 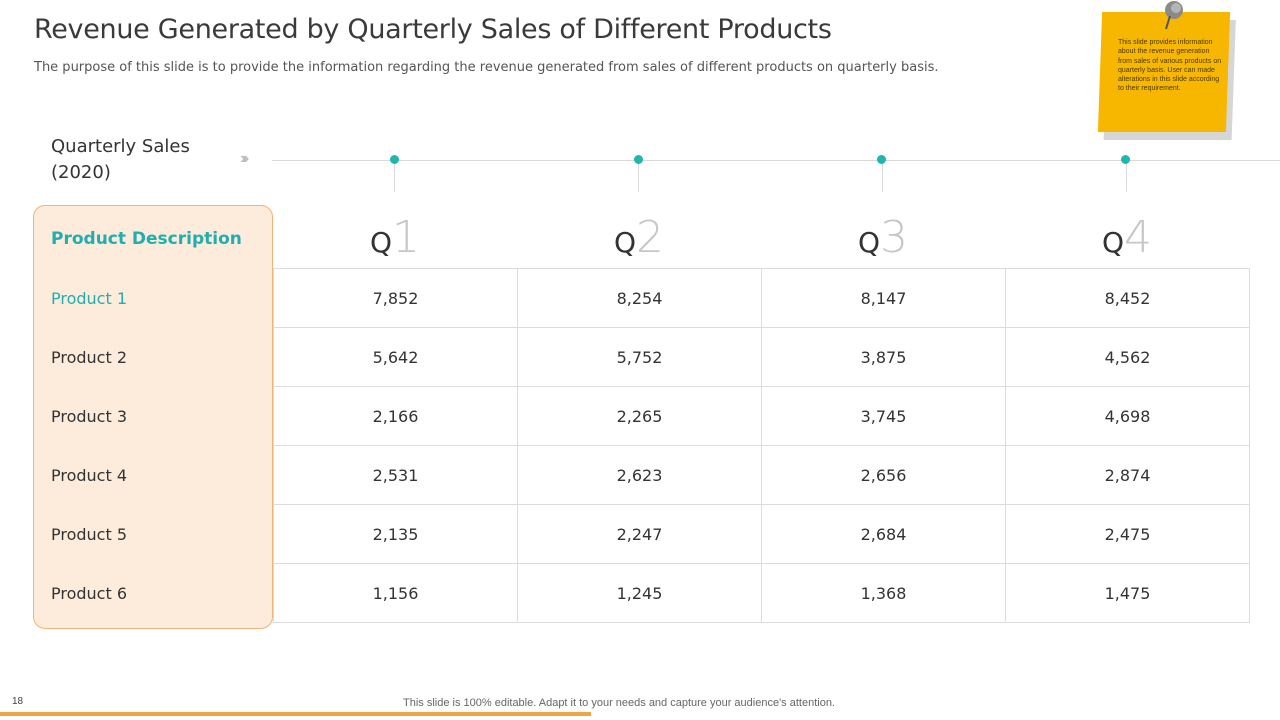 What do you see at coordinates (639, 298) in the screenshot?
I see `table-cell: 8,254` at bounding box center [639, 298].